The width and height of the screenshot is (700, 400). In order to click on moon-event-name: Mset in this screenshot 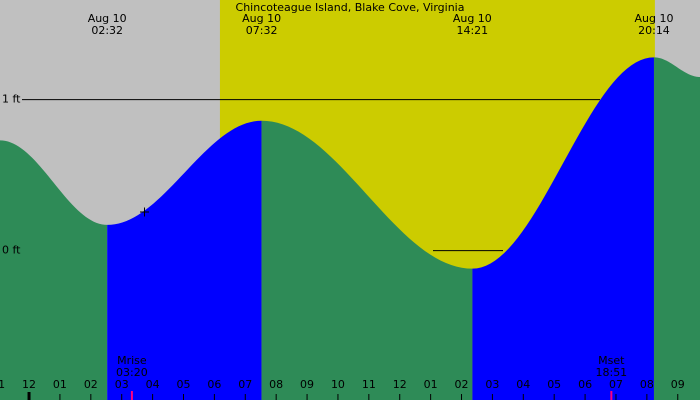, I will do `click(611, 360)`.